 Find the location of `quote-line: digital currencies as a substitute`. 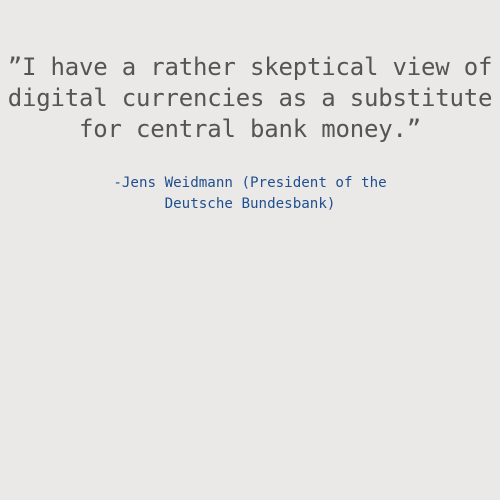

quote-line: digital currencies as a substitute is located at coordinates (250, 98).